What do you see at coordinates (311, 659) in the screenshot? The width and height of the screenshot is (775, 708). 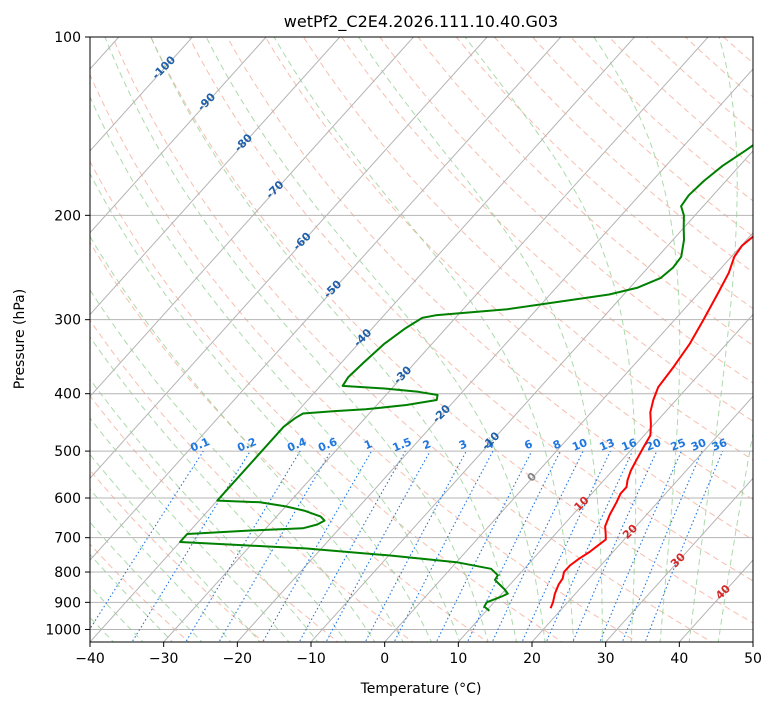 I see `x-tick-label: −10` at bounding box center [311, 659].